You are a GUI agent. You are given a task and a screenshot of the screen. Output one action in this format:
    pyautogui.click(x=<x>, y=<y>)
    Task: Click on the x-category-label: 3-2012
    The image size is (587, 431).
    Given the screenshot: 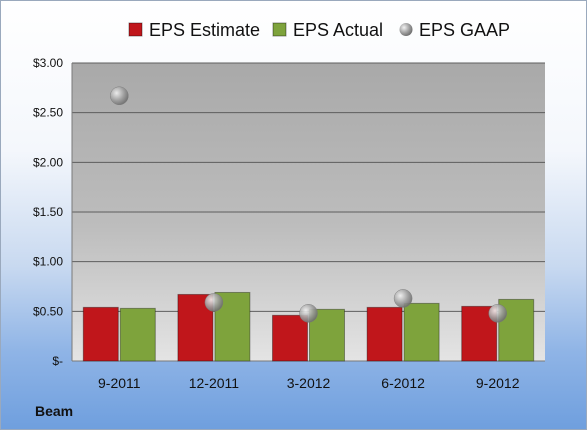 What is the action you would take?
    pyautogui.click(x=309, y=383)
    